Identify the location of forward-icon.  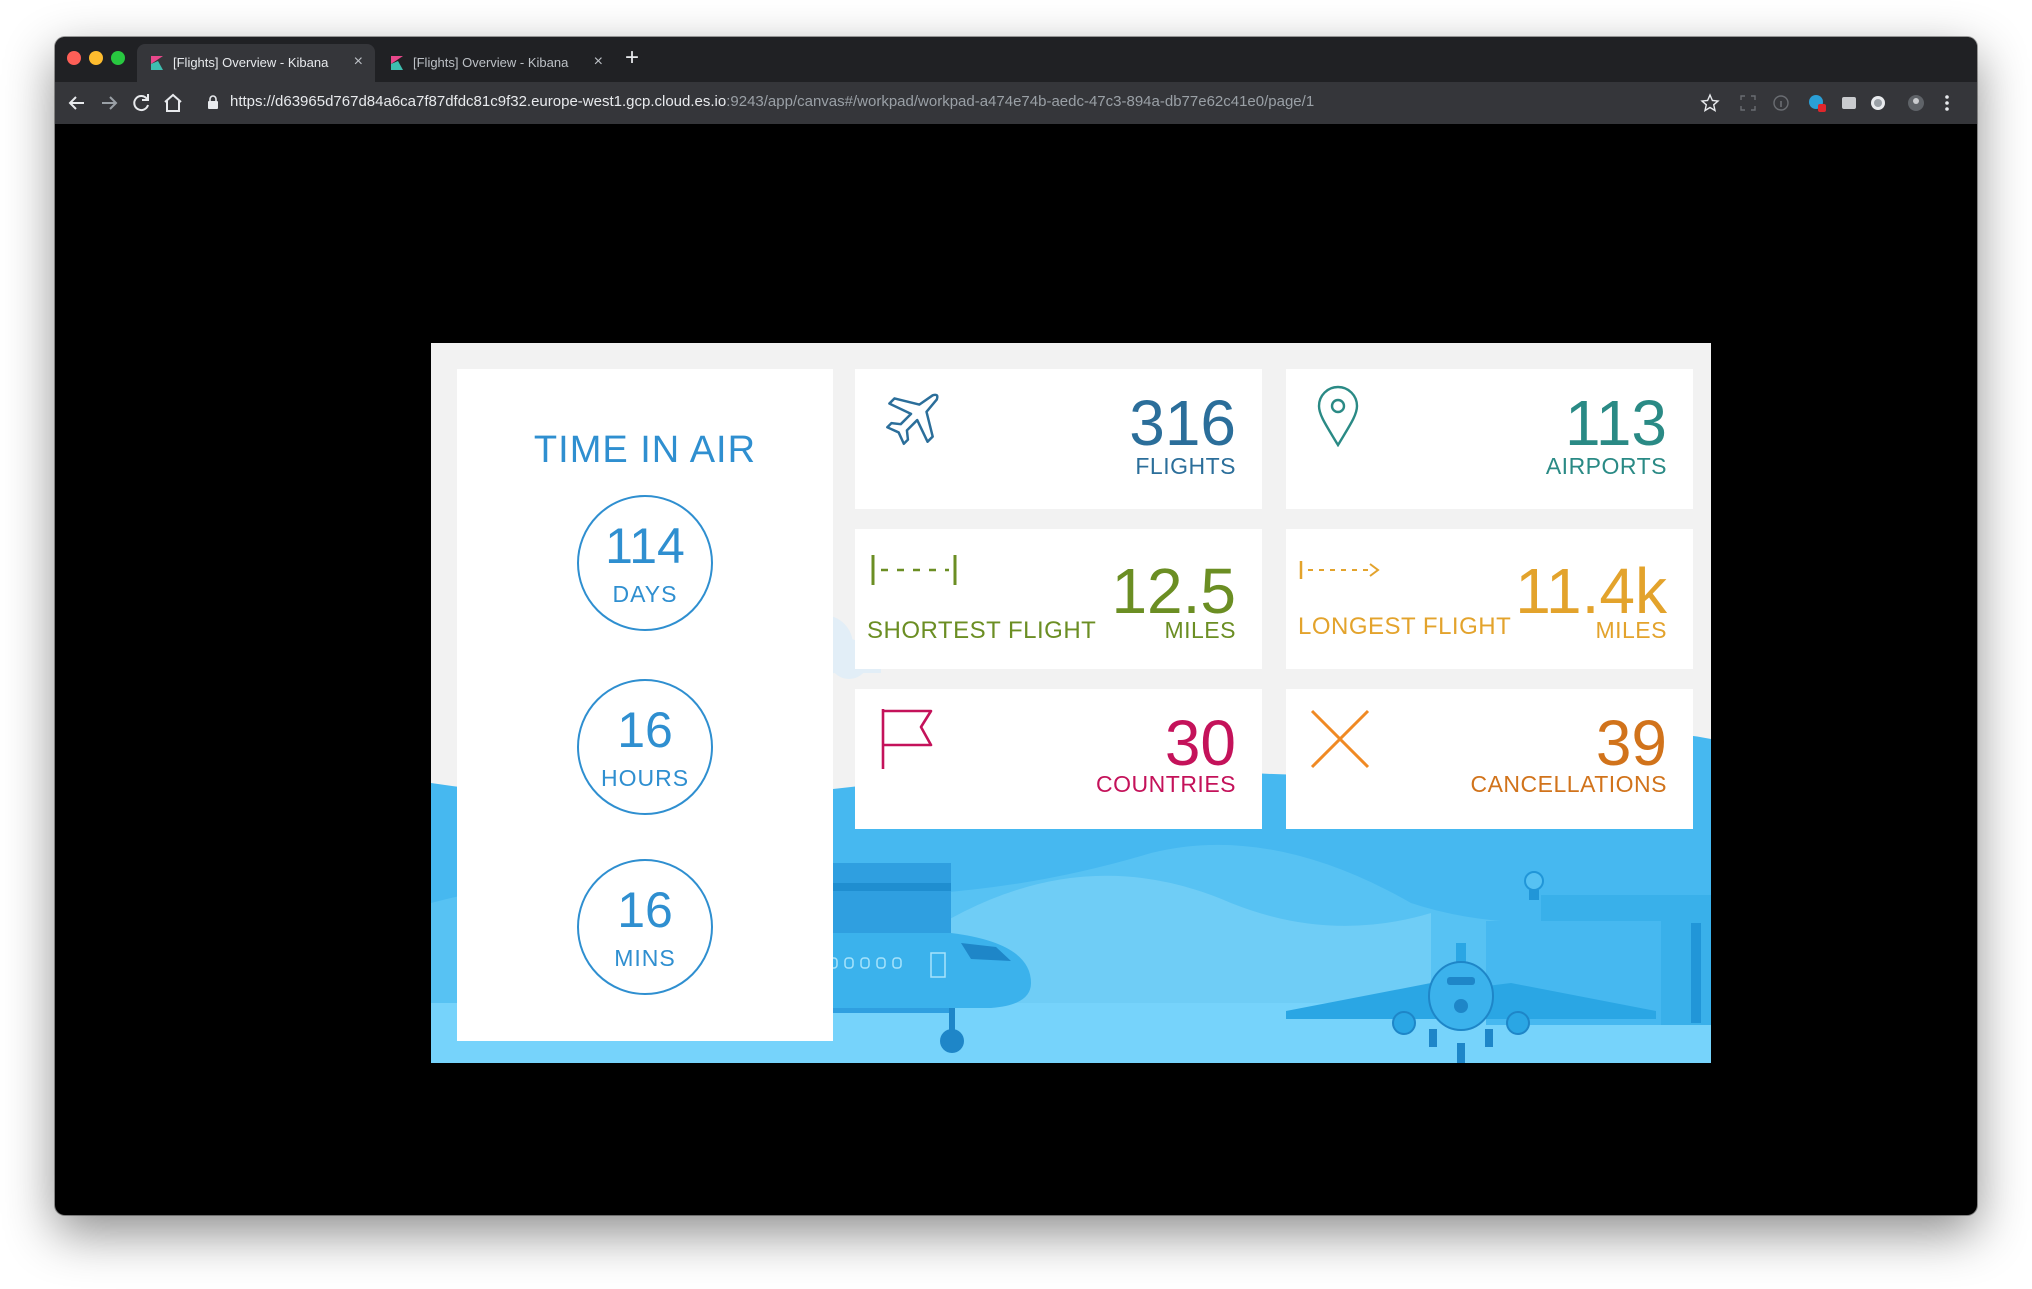
(109, 103).